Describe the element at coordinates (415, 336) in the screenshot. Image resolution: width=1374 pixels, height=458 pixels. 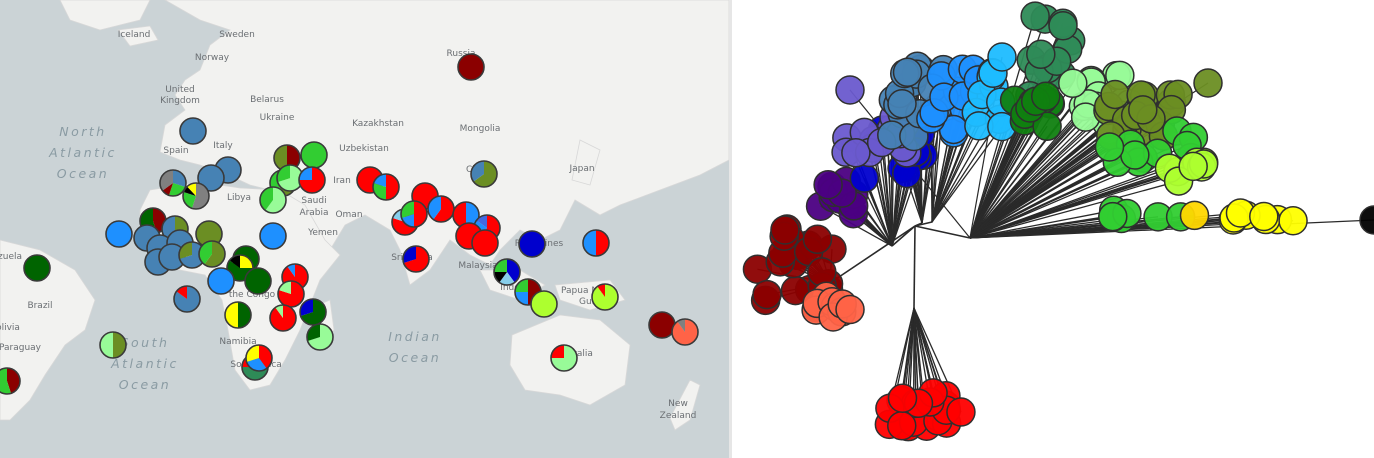
I see `ocean-label: Indian` at that location.